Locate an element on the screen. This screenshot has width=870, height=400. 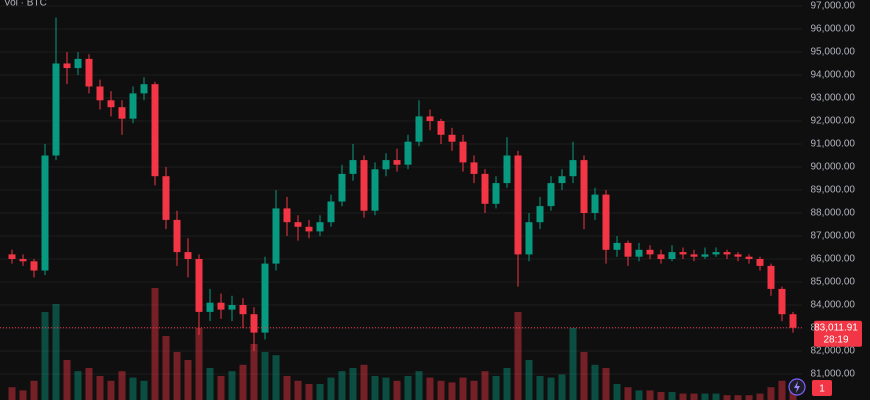
indicator-label: Vol · BTC is located at coordinates (25, 4).